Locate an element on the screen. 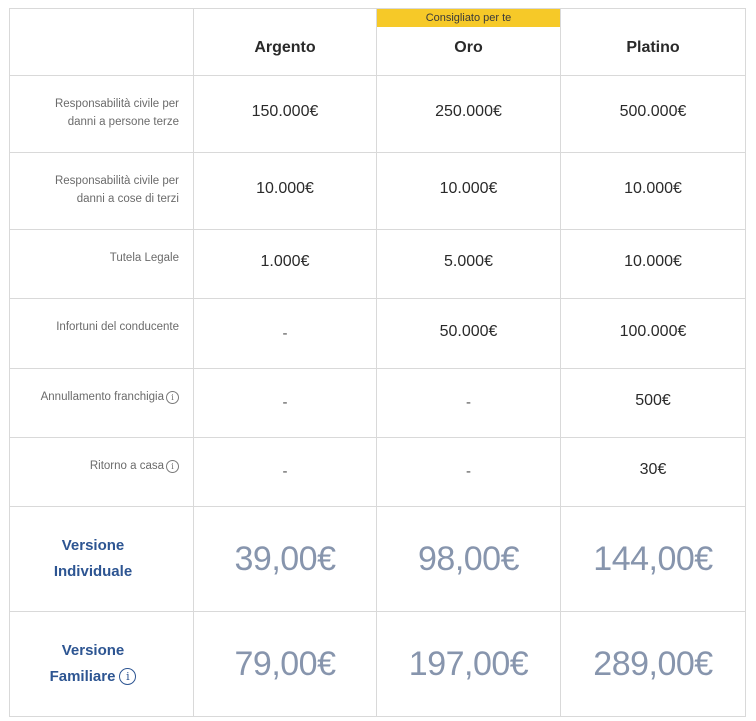 The height and width of the screenshot is (721, 756). cell-value: 150.000€ is located at coordinates (285, 111).